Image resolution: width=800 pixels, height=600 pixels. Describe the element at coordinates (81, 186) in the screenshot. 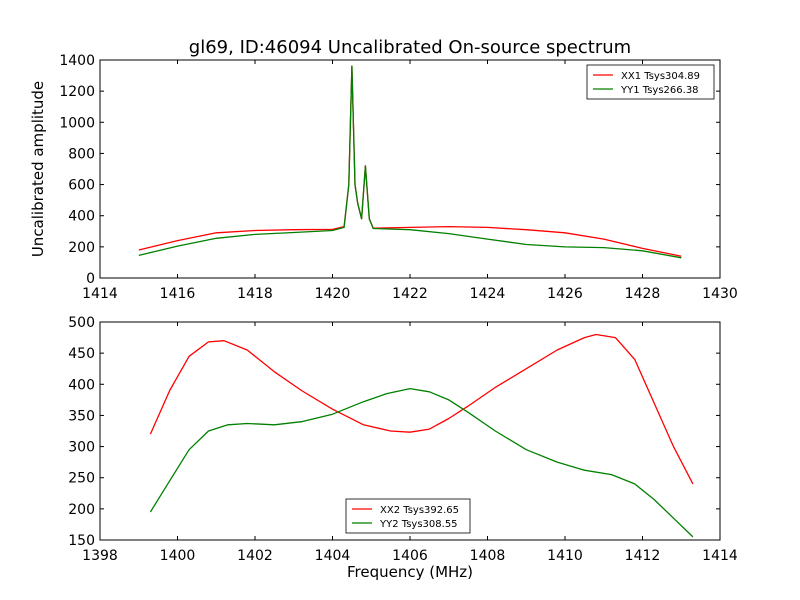

I see `y-tick-label: 600` at that location.